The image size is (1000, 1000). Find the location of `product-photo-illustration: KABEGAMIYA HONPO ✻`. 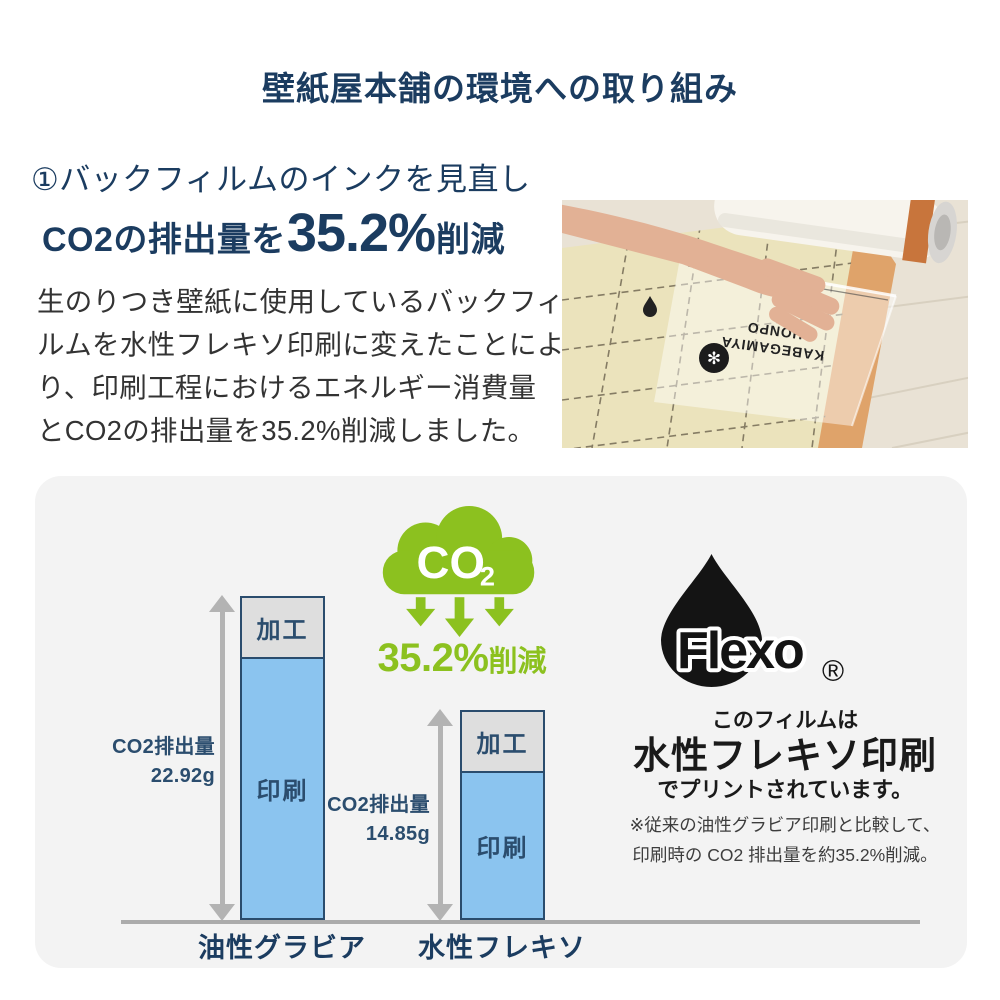

product-photo-illustration: KABEGAMIYA HONPO ✻ is located at coordinates (765, 324).